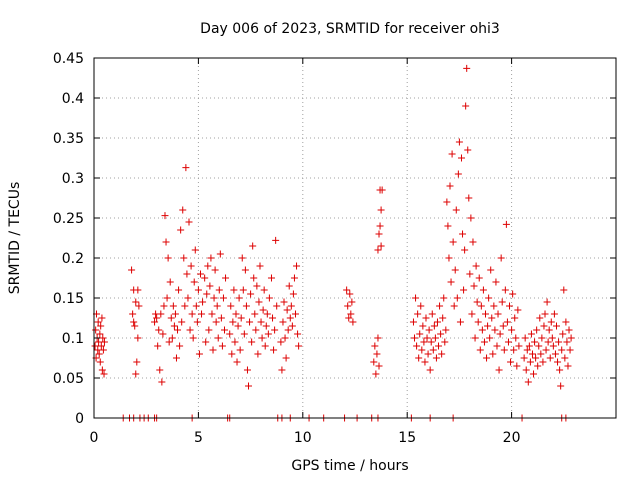 The height and width of the screenshot is (480, 640). I want to click on y-tick-label: 0.4, so click(73, 99).